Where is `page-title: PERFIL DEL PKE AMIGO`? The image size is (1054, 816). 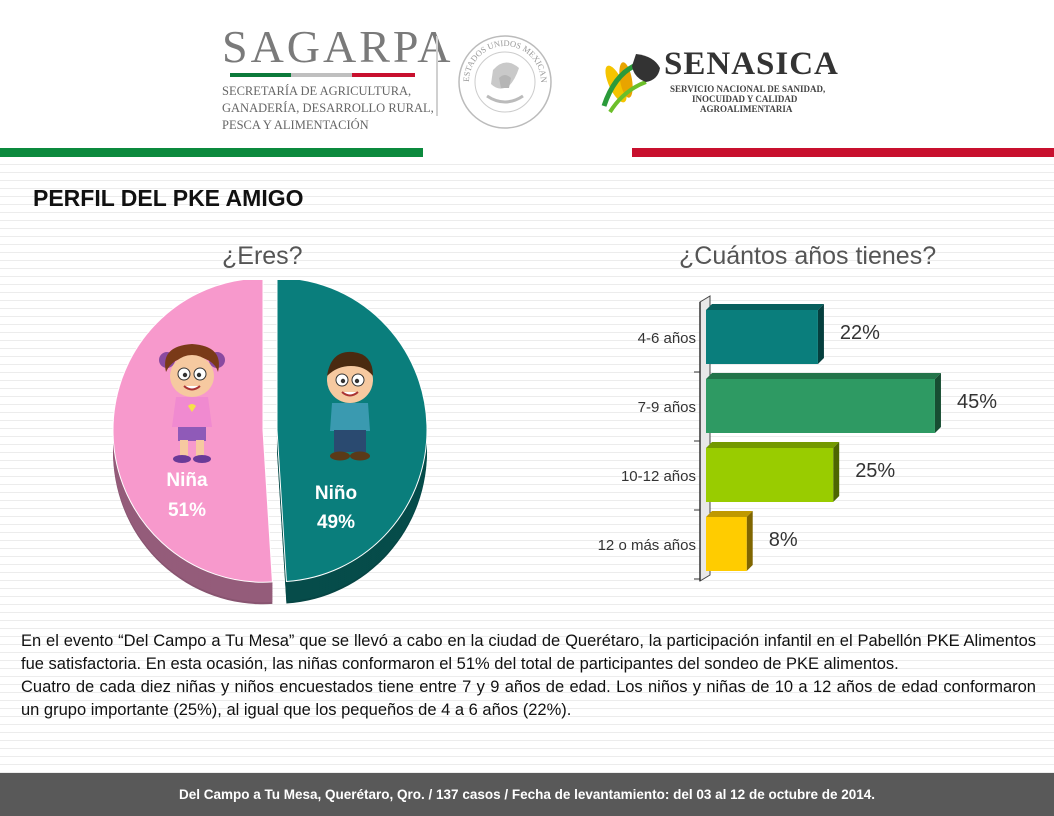 page-title: PERFIL DEL PKE AMIGO is located at coordinates (168, 198).